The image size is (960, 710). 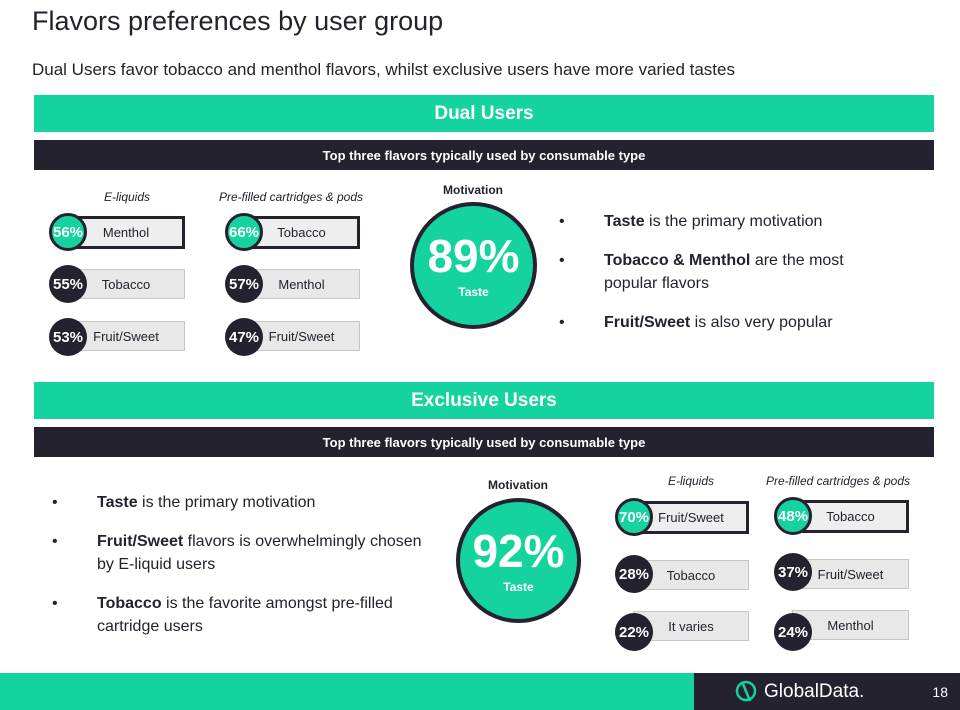 What do you see at coordinates (518, 586) in the screenshot?
I see `exclusive-motivation-reason: Taste` at bounding box center [518, 586].